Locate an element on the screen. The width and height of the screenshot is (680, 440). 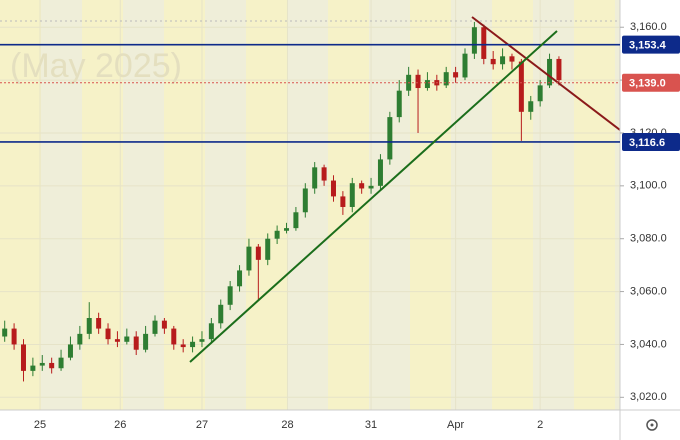
y-tick-label: 3,040.0 is located at coordinates (648, 344).